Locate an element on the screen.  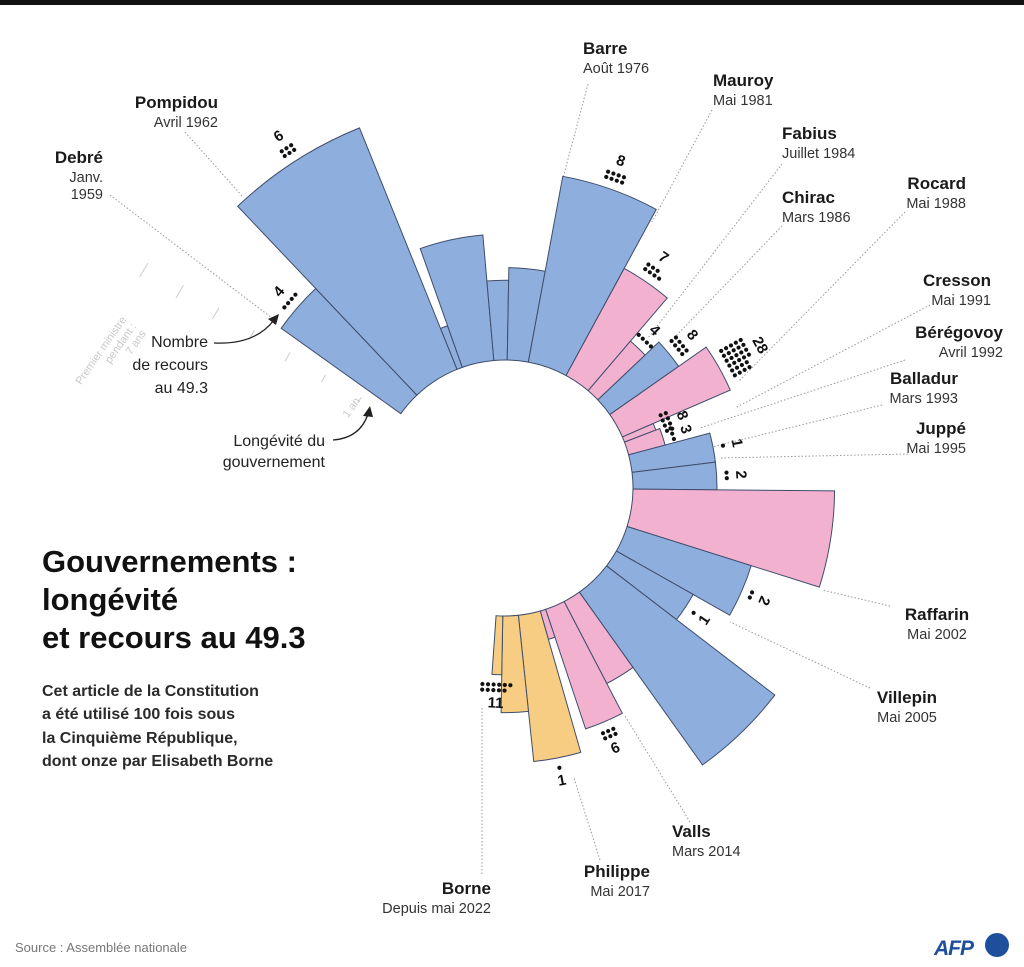
pm-label-rocard: Rocard Mai 1988 is located at coordinates (936, 193).